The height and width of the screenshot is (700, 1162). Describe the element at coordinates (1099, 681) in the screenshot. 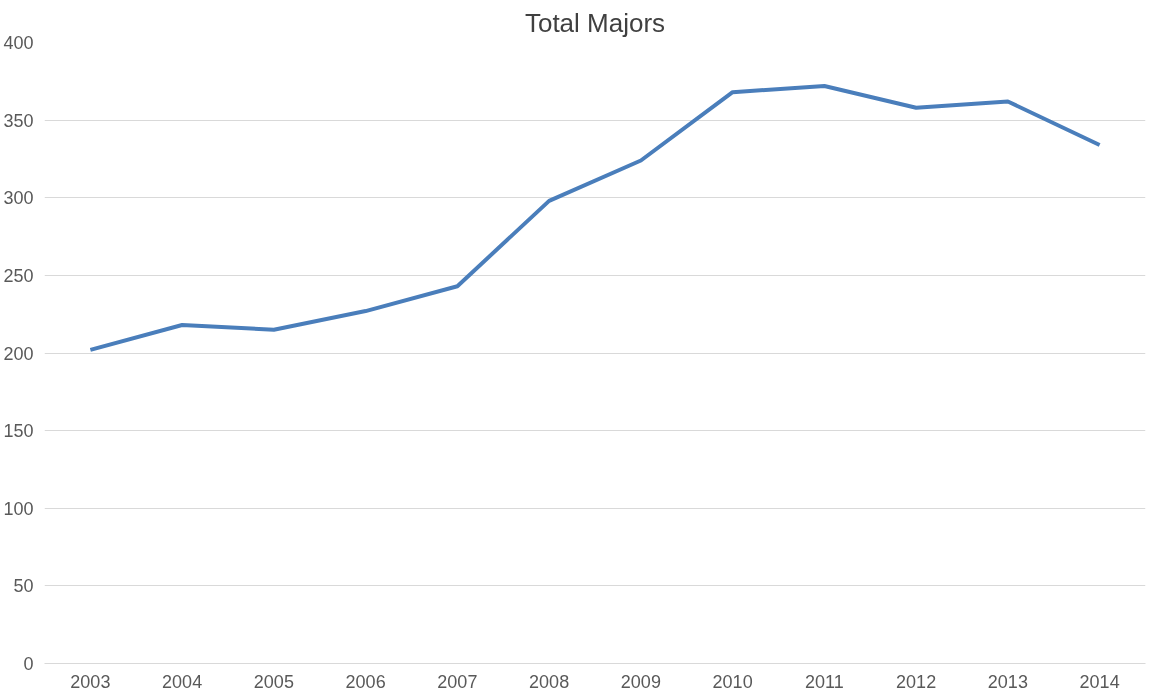

I see `x-tick-label: 2014` at that location.